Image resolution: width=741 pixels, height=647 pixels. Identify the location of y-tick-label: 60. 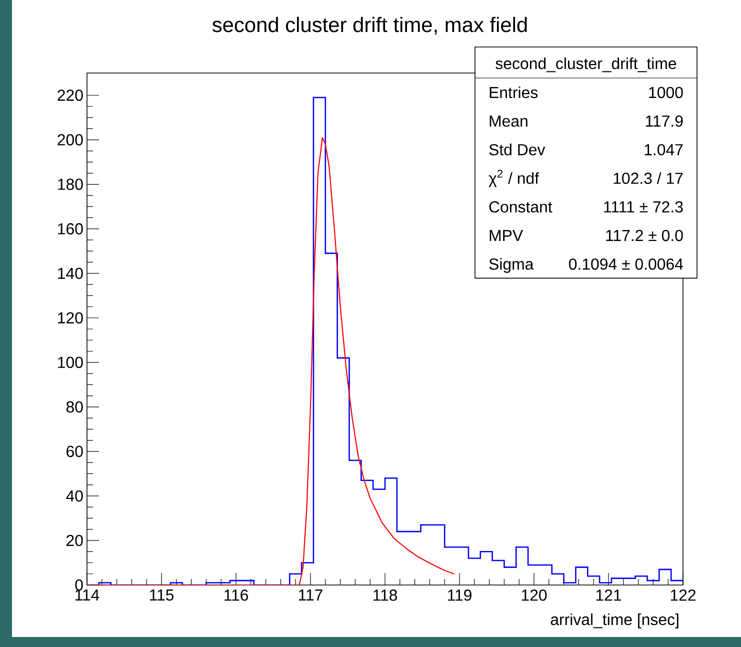
(74, 452).